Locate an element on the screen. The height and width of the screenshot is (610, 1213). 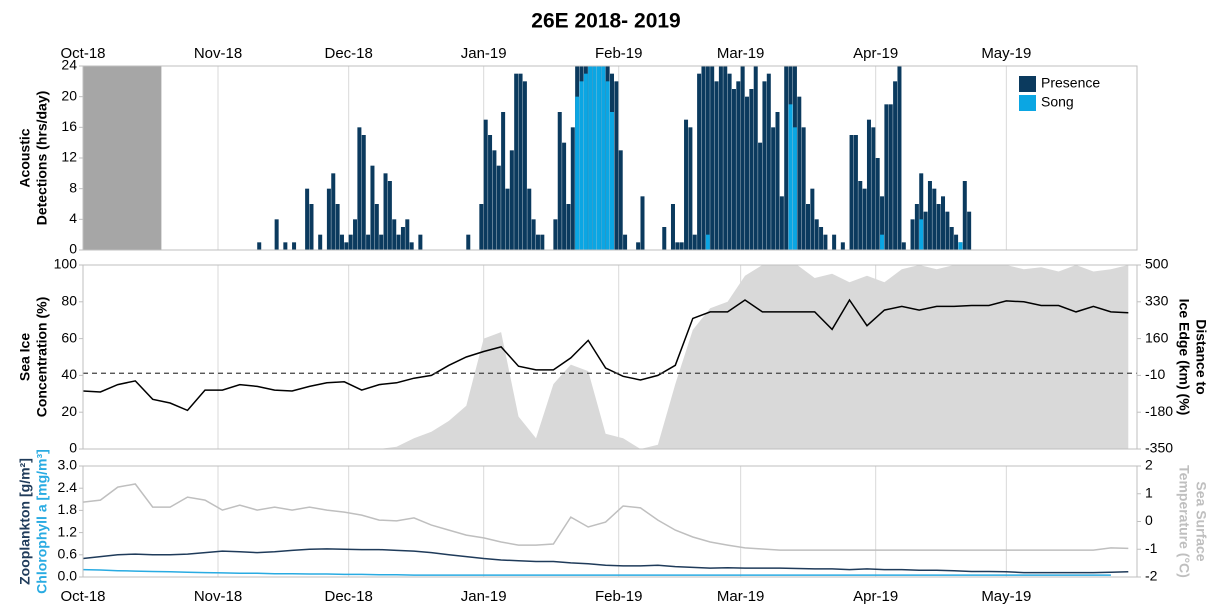
y-tick-label: 0.0 is located at coordinates (68, 576).